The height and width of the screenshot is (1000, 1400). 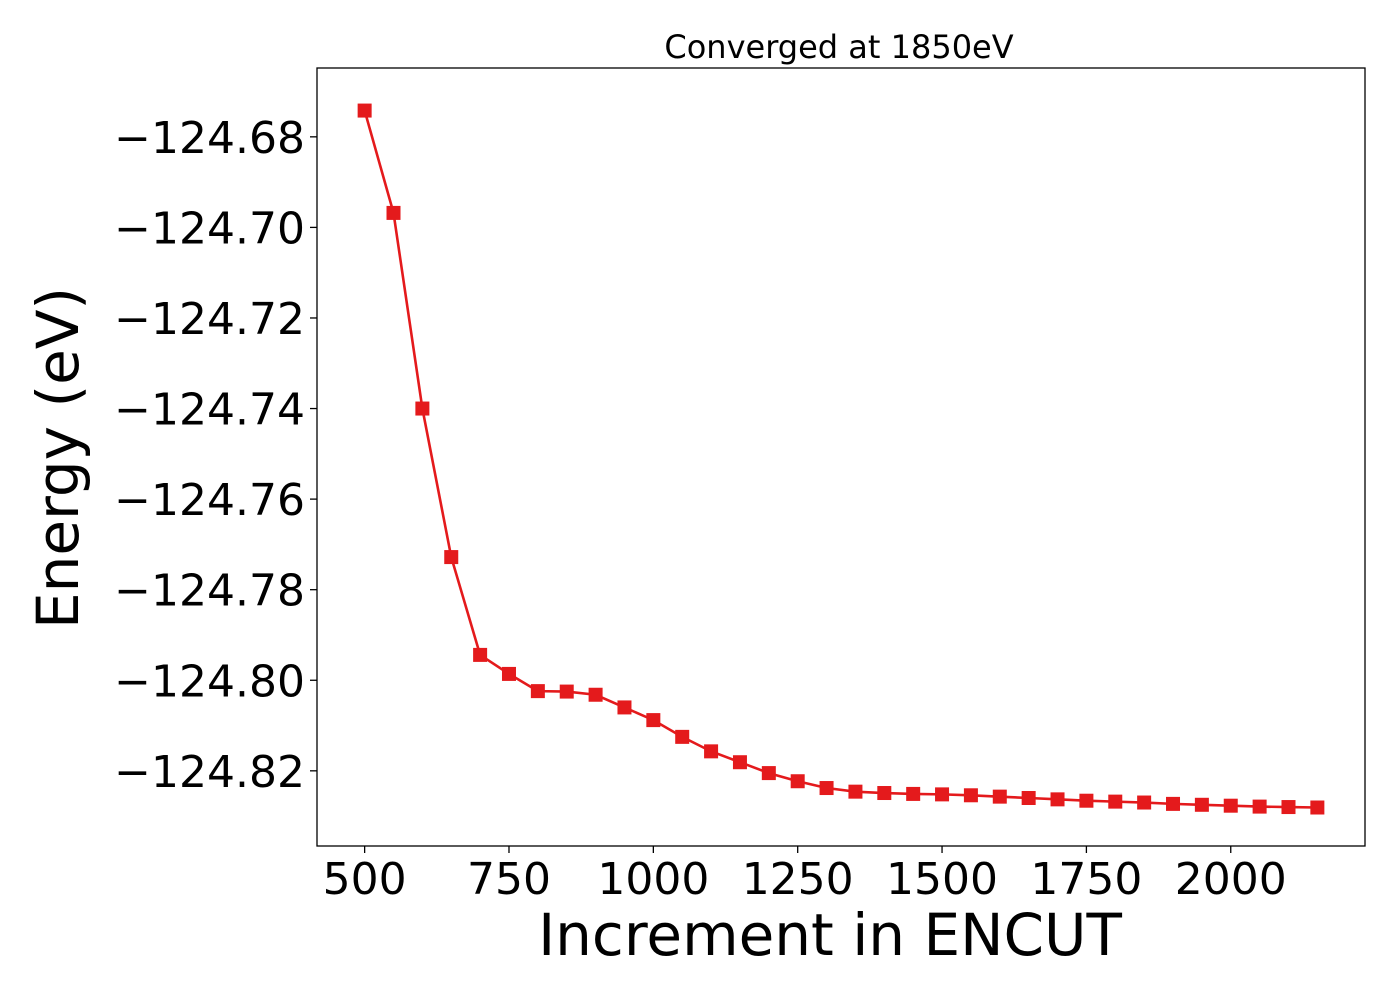 I want to click on x-tick-label: 1500, so click(x=942, y=879).